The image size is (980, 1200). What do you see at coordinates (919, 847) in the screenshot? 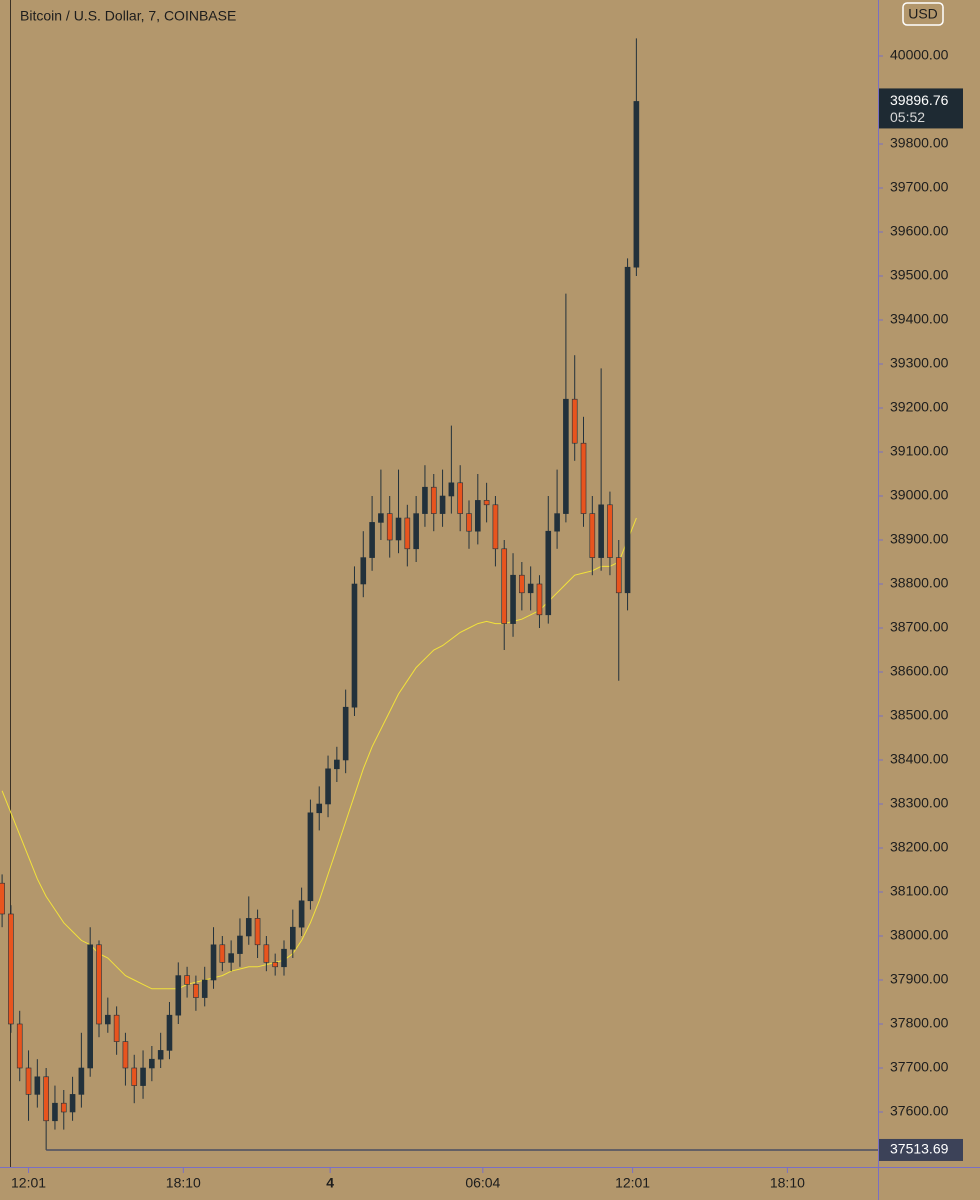
I see `y-tick-label: 38200.00` at bounding box center [919, 847].